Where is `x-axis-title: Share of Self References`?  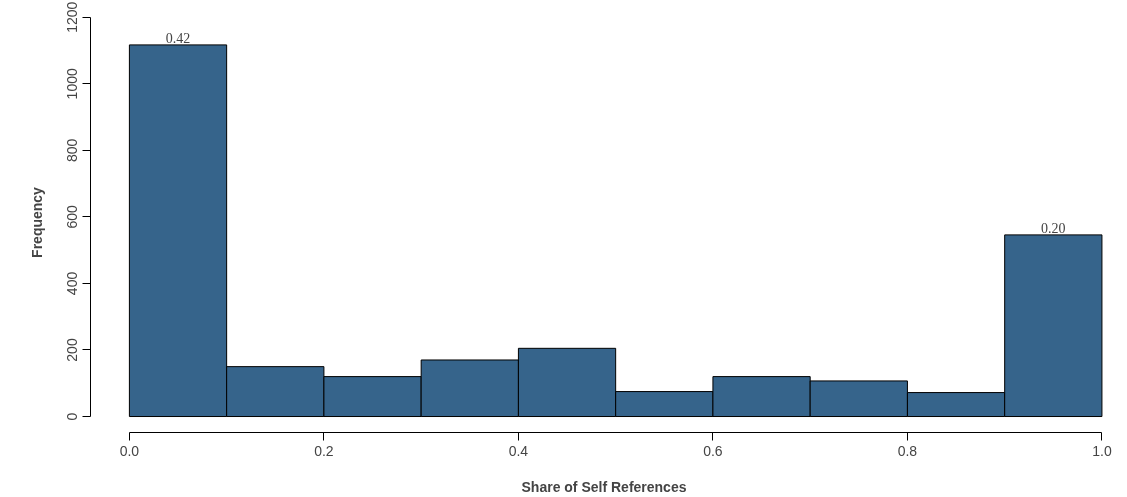
x-axis-title: Share of Self References is located at coordinates (604, 486).